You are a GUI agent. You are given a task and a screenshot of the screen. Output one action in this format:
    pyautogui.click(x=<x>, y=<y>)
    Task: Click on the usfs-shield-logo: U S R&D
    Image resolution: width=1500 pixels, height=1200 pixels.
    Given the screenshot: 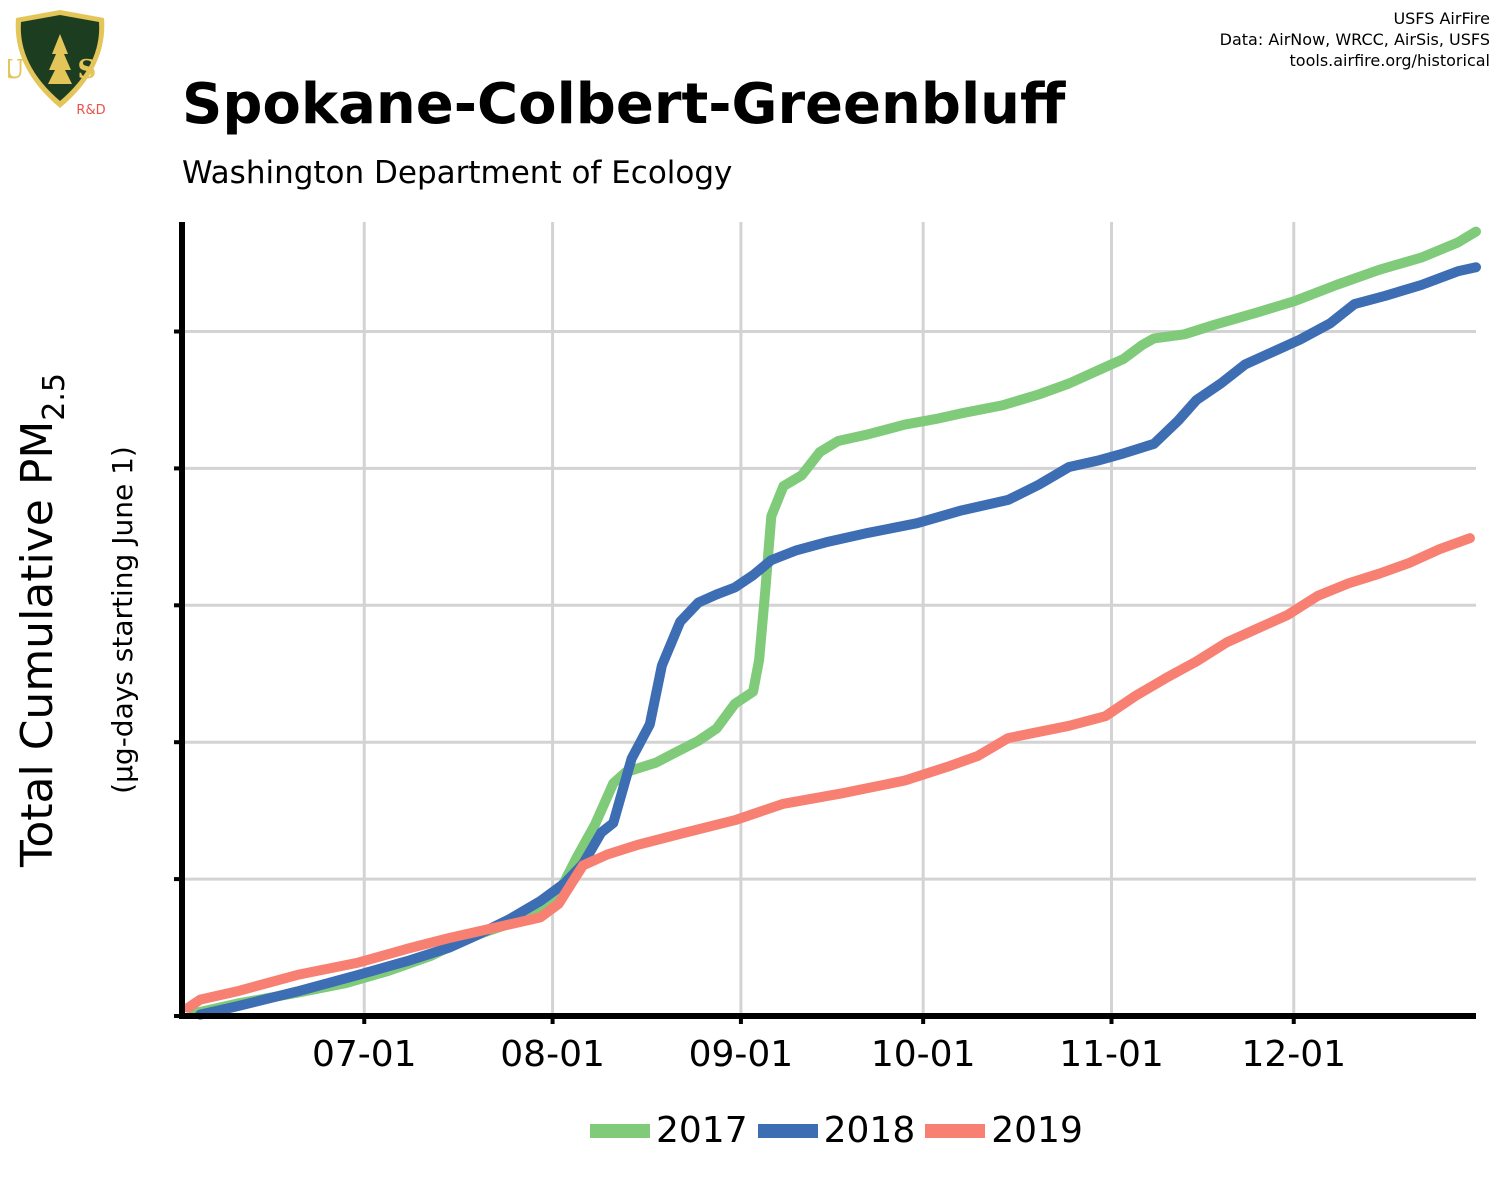 What is the action you would take?
    pyautogui.click(x=60, y=64)
    